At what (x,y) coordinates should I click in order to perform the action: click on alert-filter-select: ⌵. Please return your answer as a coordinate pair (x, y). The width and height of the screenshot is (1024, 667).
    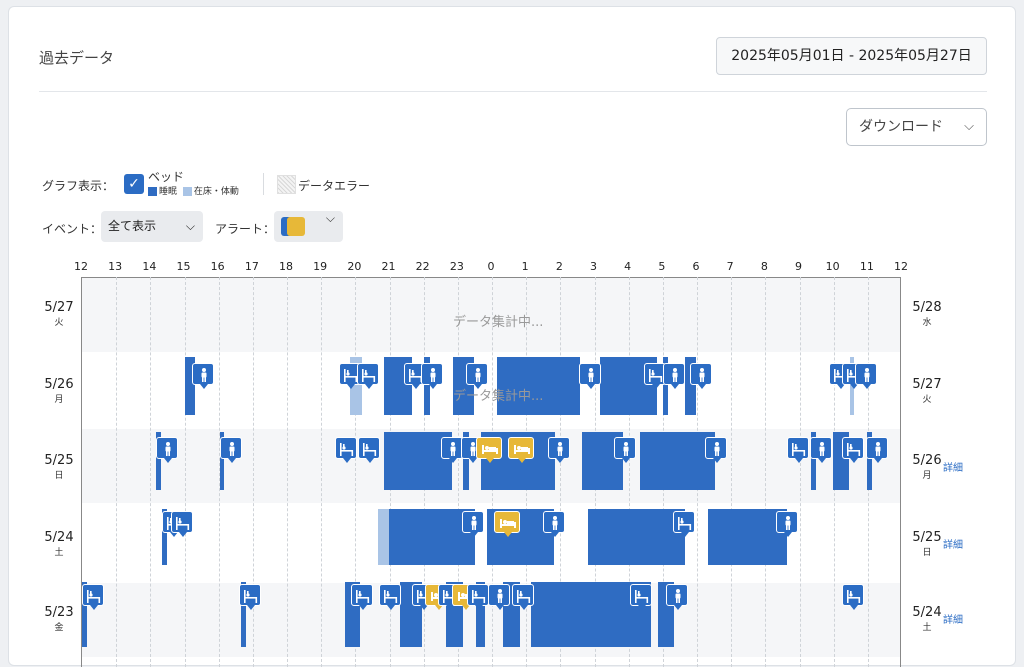
    Looking at the image, I should click on (308, 226).